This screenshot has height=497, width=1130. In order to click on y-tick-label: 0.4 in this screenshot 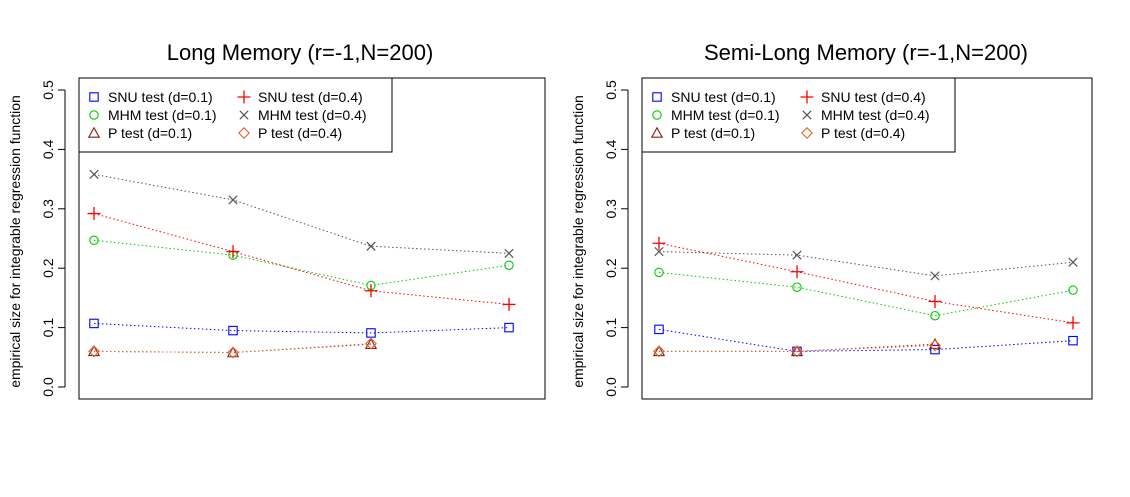, I will do `click(48, 149)`.